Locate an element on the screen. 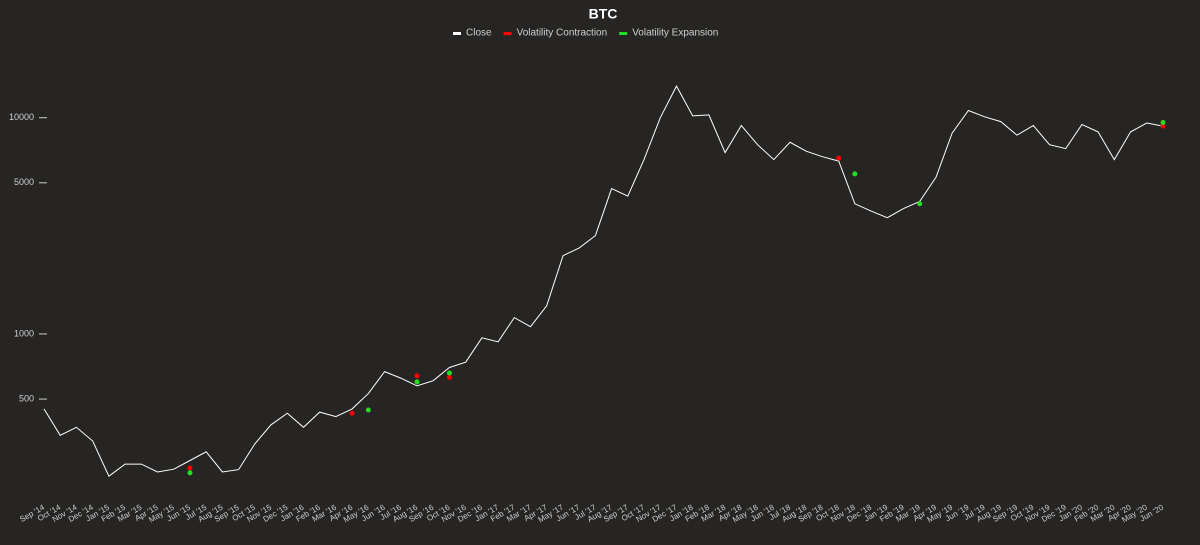  legend-label: Volatility Expansion is located at coordinates (675, 33).